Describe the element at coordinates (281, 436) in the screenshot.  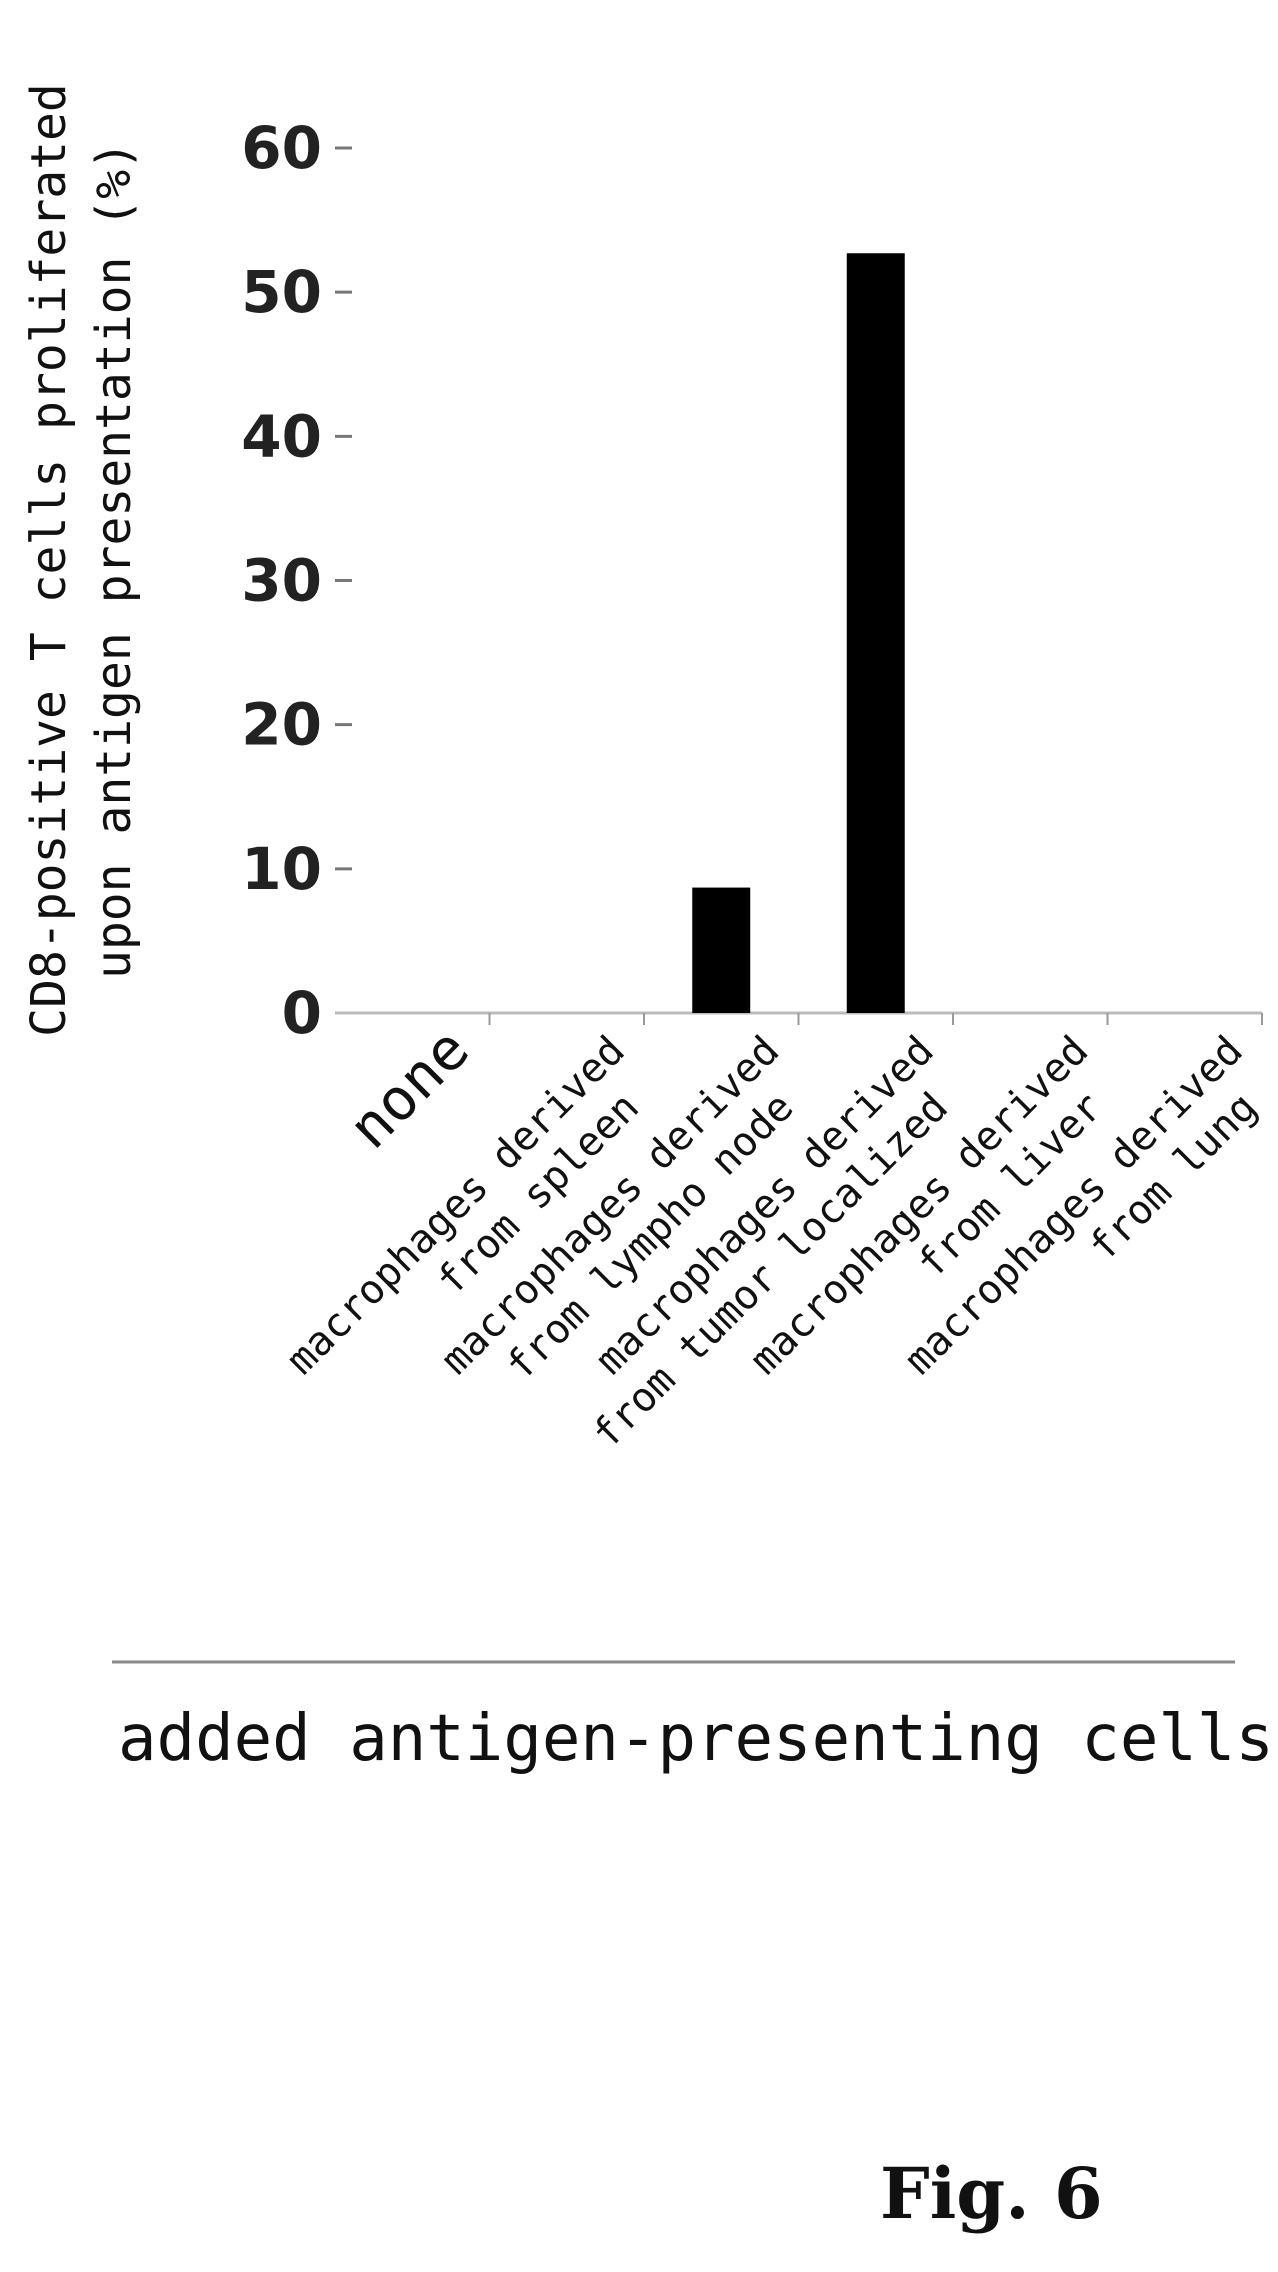
I see `y-tick-label: 40` at that location.